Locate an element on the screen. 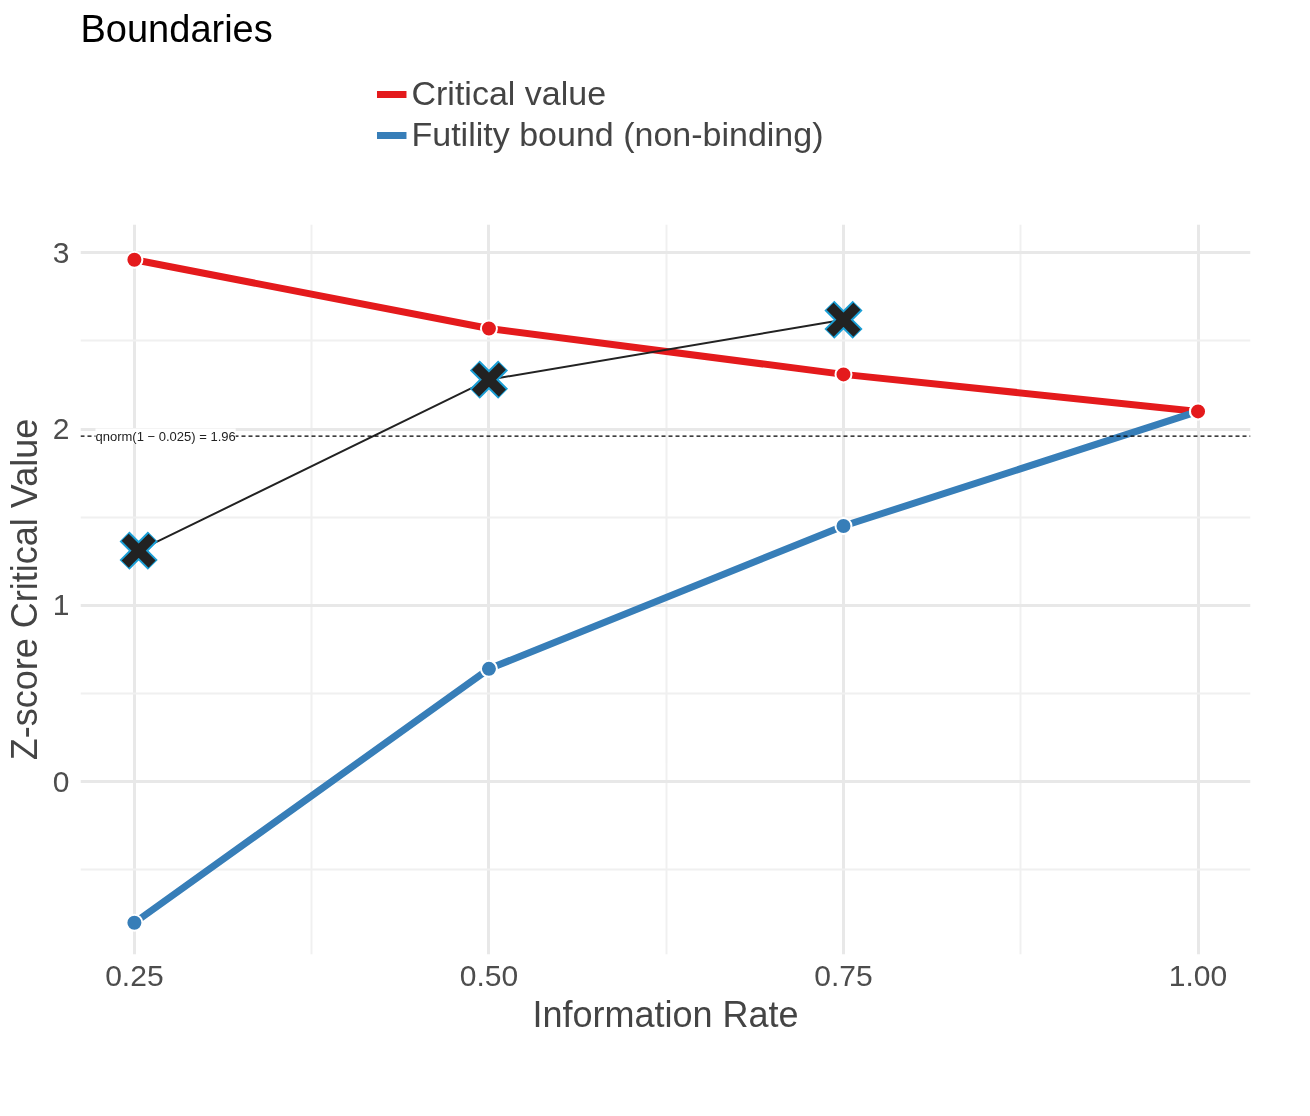 The image size is (1310, 1116). x-tick-label: 1.00 is located at coordinates (1198, 975).